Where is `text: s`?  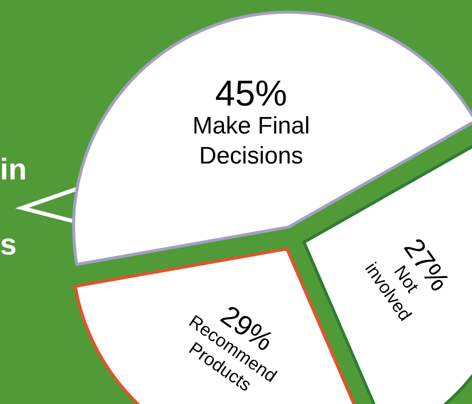 text: s is located at coordinates (8, 245).